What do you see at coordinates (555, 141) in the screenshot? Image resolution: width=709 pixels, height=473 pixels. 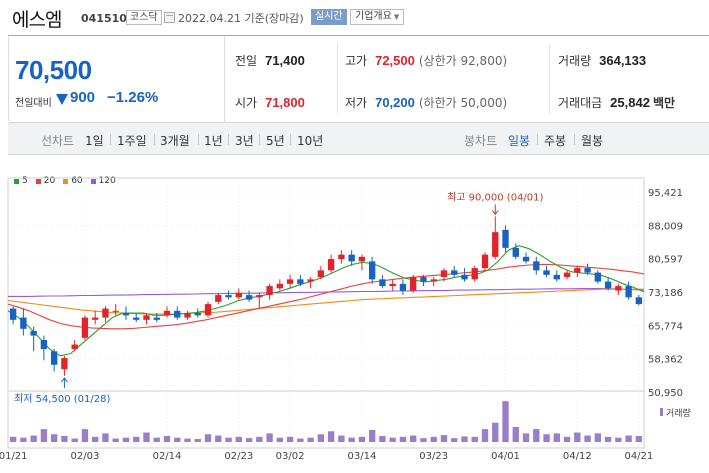 I see `candle-weekly: 주봉` at bounding box center [555, 141].